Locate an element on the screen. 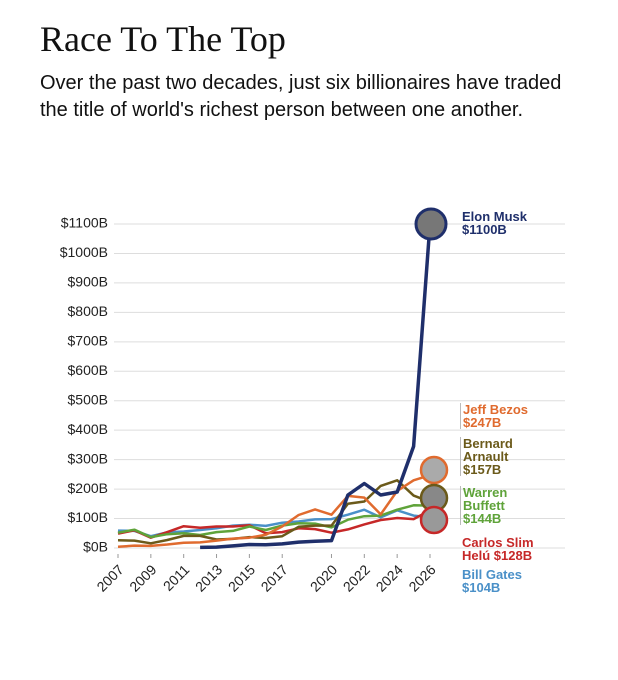 This screenshot has height=680, width=618. x-tick-label: 2024 is located at coordinates (389, 577).